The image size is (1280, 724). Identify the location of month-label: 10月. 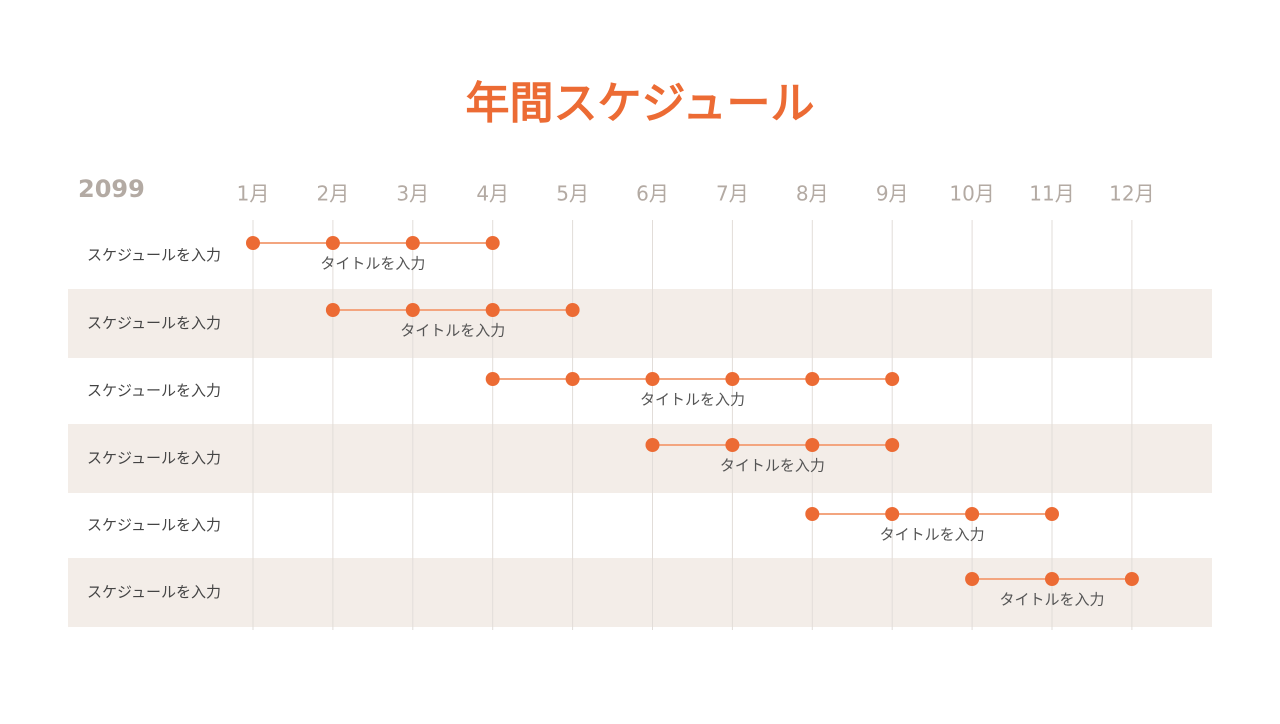
(971, 194).